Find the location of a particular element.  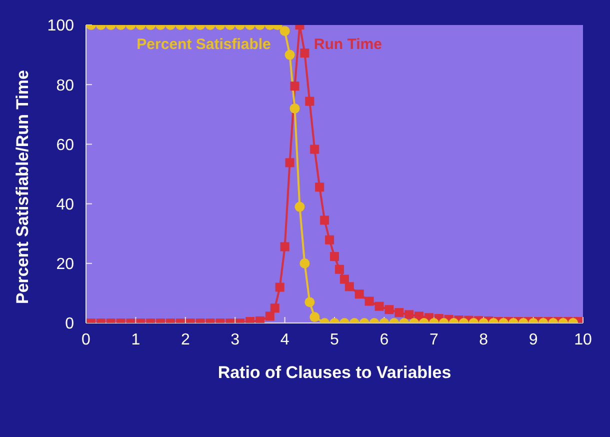

y-tick-label: 40 is located at coordinates (65, 205).